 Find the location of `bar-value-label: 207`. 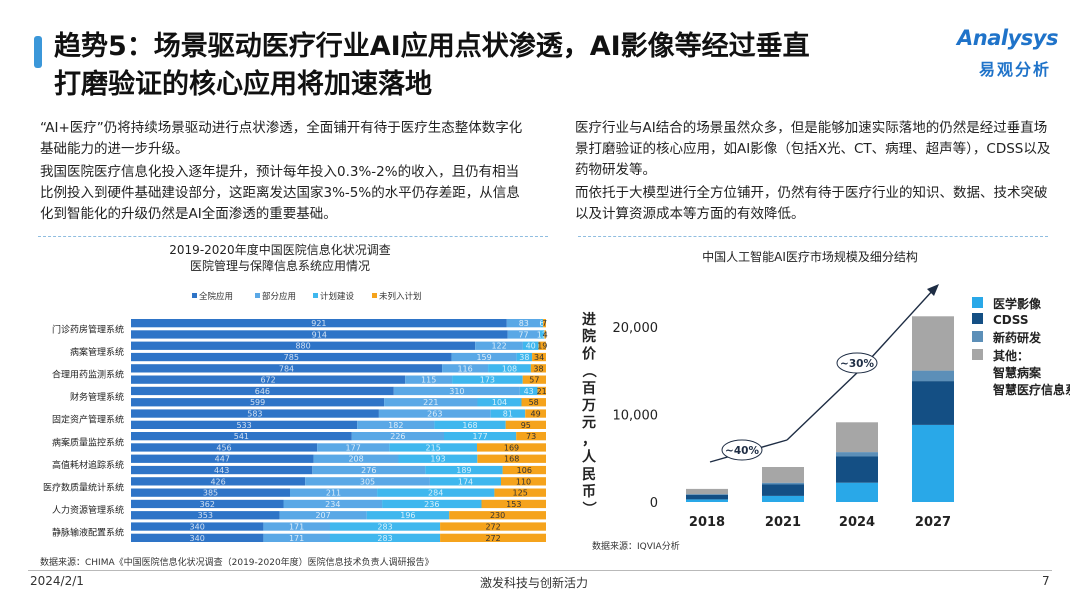

bar-value-label: 207 is located at coordinates (322, 515).